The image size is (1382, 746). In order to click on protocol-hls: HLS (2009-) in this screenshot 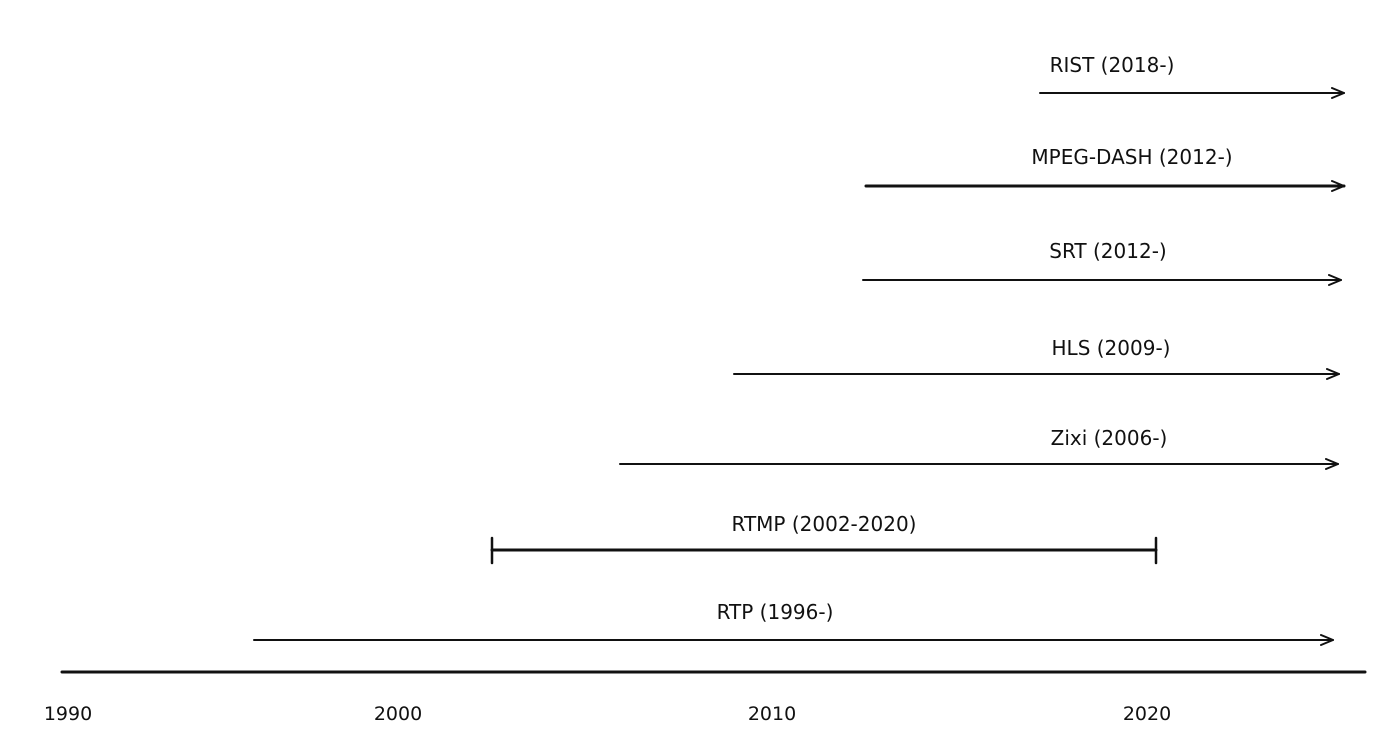, I will do `click(1036, 358)`.